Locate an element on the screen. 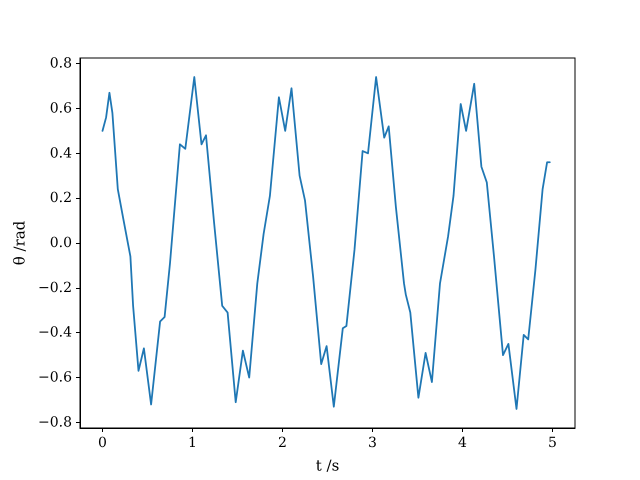 This screenshot has width=640, height=480. y-tick-label: −0.4 is located at coordinates (55, 332).